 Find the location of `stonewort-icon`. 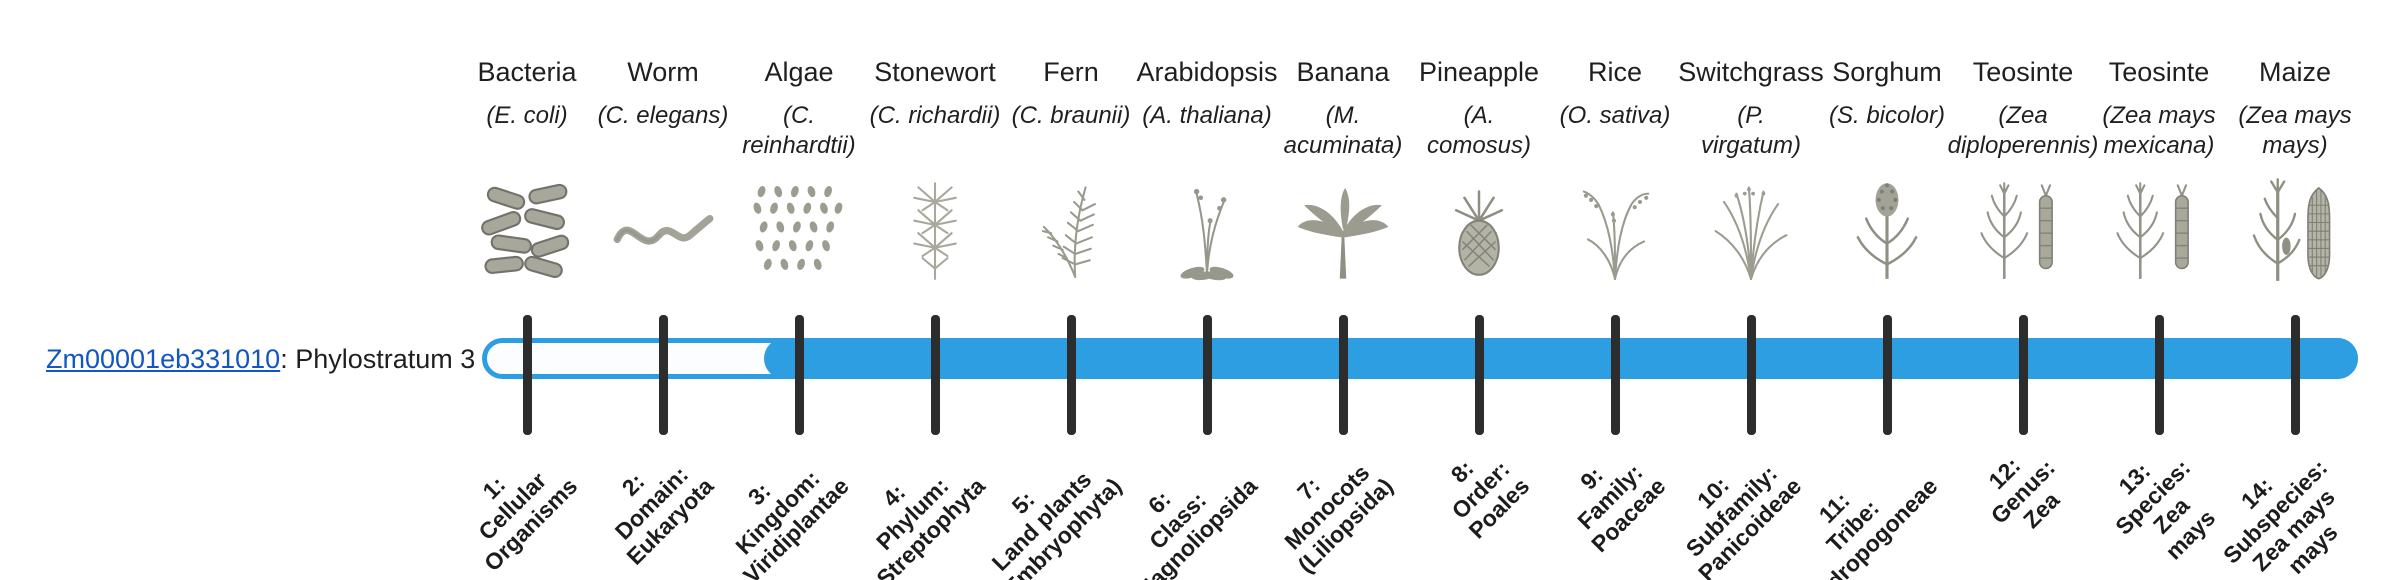

stonewort-icon is located at coordinates (935, 229).